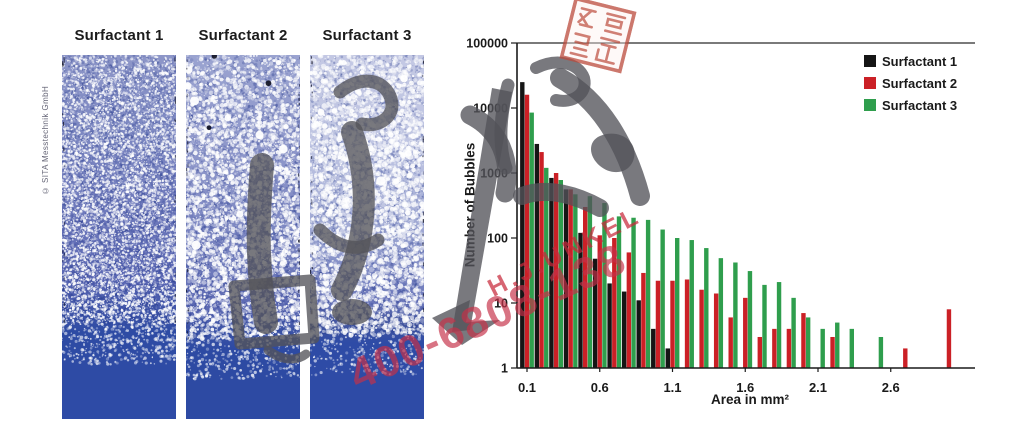 The width and height of the screenshot is (1034, 443). I want to click on bar-surfactant-2-x2, so click(803, 340).